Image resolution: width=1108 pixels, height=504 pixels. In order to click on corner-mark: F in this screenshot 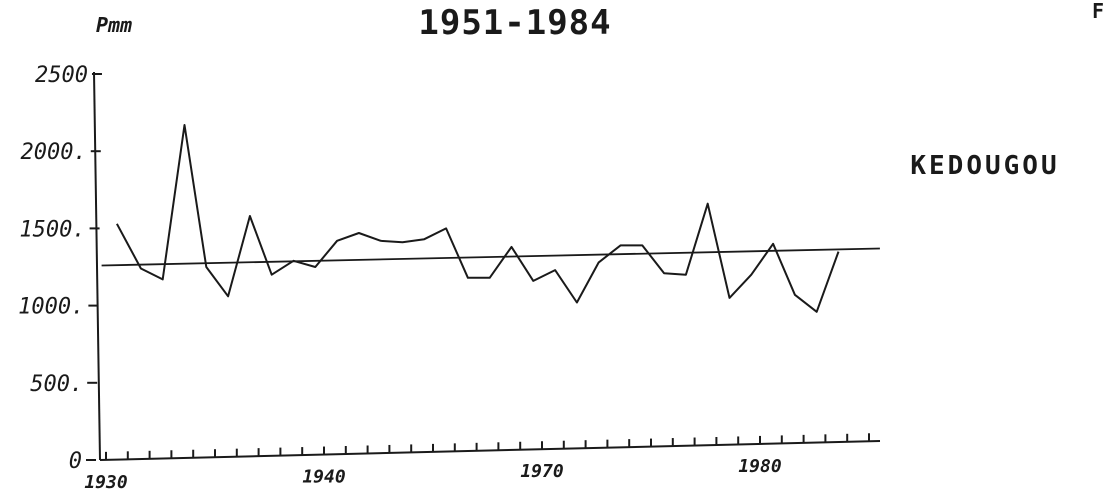, I will do `click(1098, 11)`.